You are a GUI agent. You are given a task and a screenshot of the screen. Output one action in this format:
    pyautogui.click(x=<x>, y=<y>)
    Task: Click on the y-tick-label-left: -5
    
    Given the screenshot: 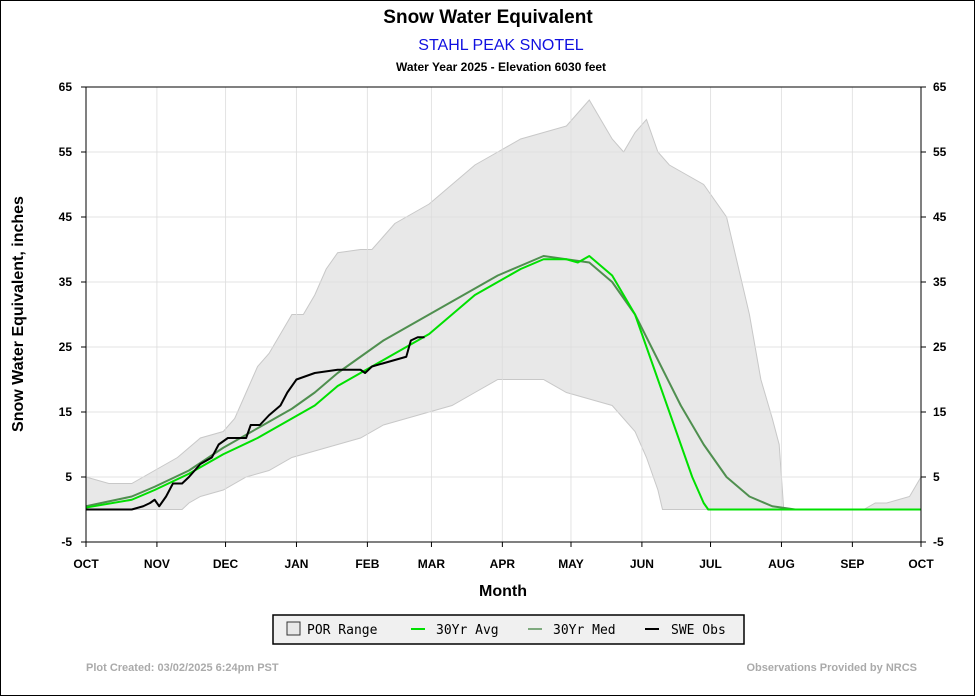 What is the action you would take?
    pyautogui.click(x=66, y=542)
    